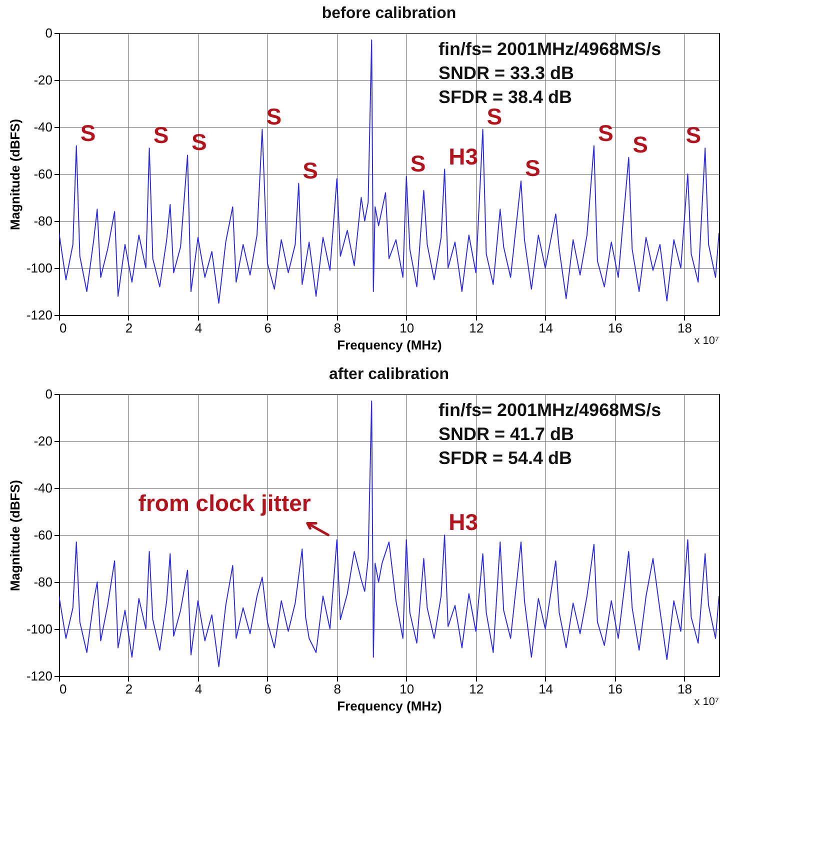 The image size is (814, 846). What do you see at coordinates (506, 434) in the screenshot?
I see `annotation: SNDR = 41.7 dB` at bounding box center [506, 434].